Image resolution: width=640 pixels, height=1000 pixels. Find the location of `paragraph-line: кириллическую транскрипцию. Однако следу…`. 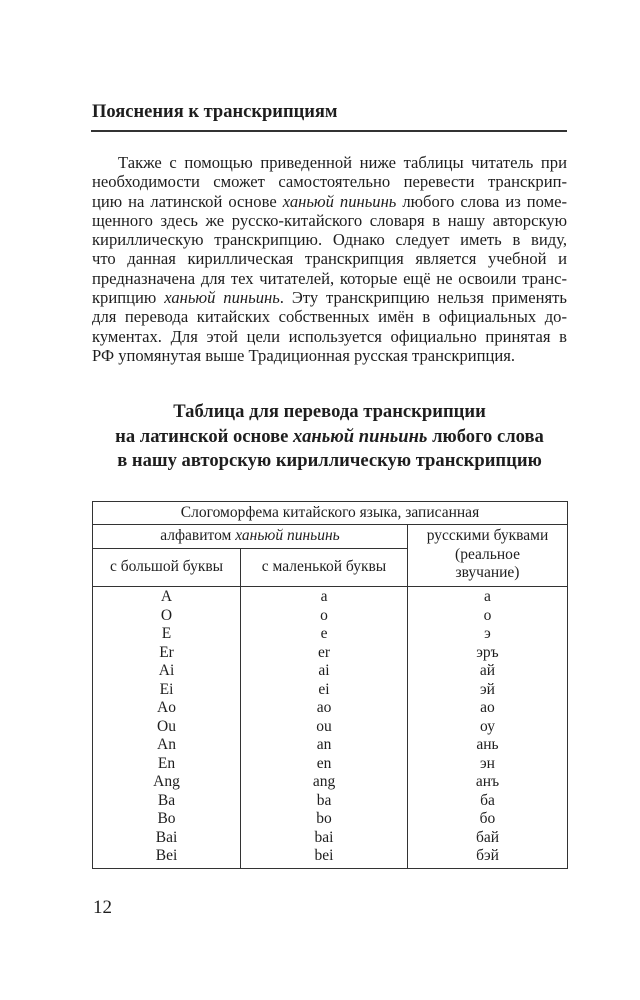

paragraph-line: кириллическую транскрипцию. Однако следу… is located at coordinates (329, 239).